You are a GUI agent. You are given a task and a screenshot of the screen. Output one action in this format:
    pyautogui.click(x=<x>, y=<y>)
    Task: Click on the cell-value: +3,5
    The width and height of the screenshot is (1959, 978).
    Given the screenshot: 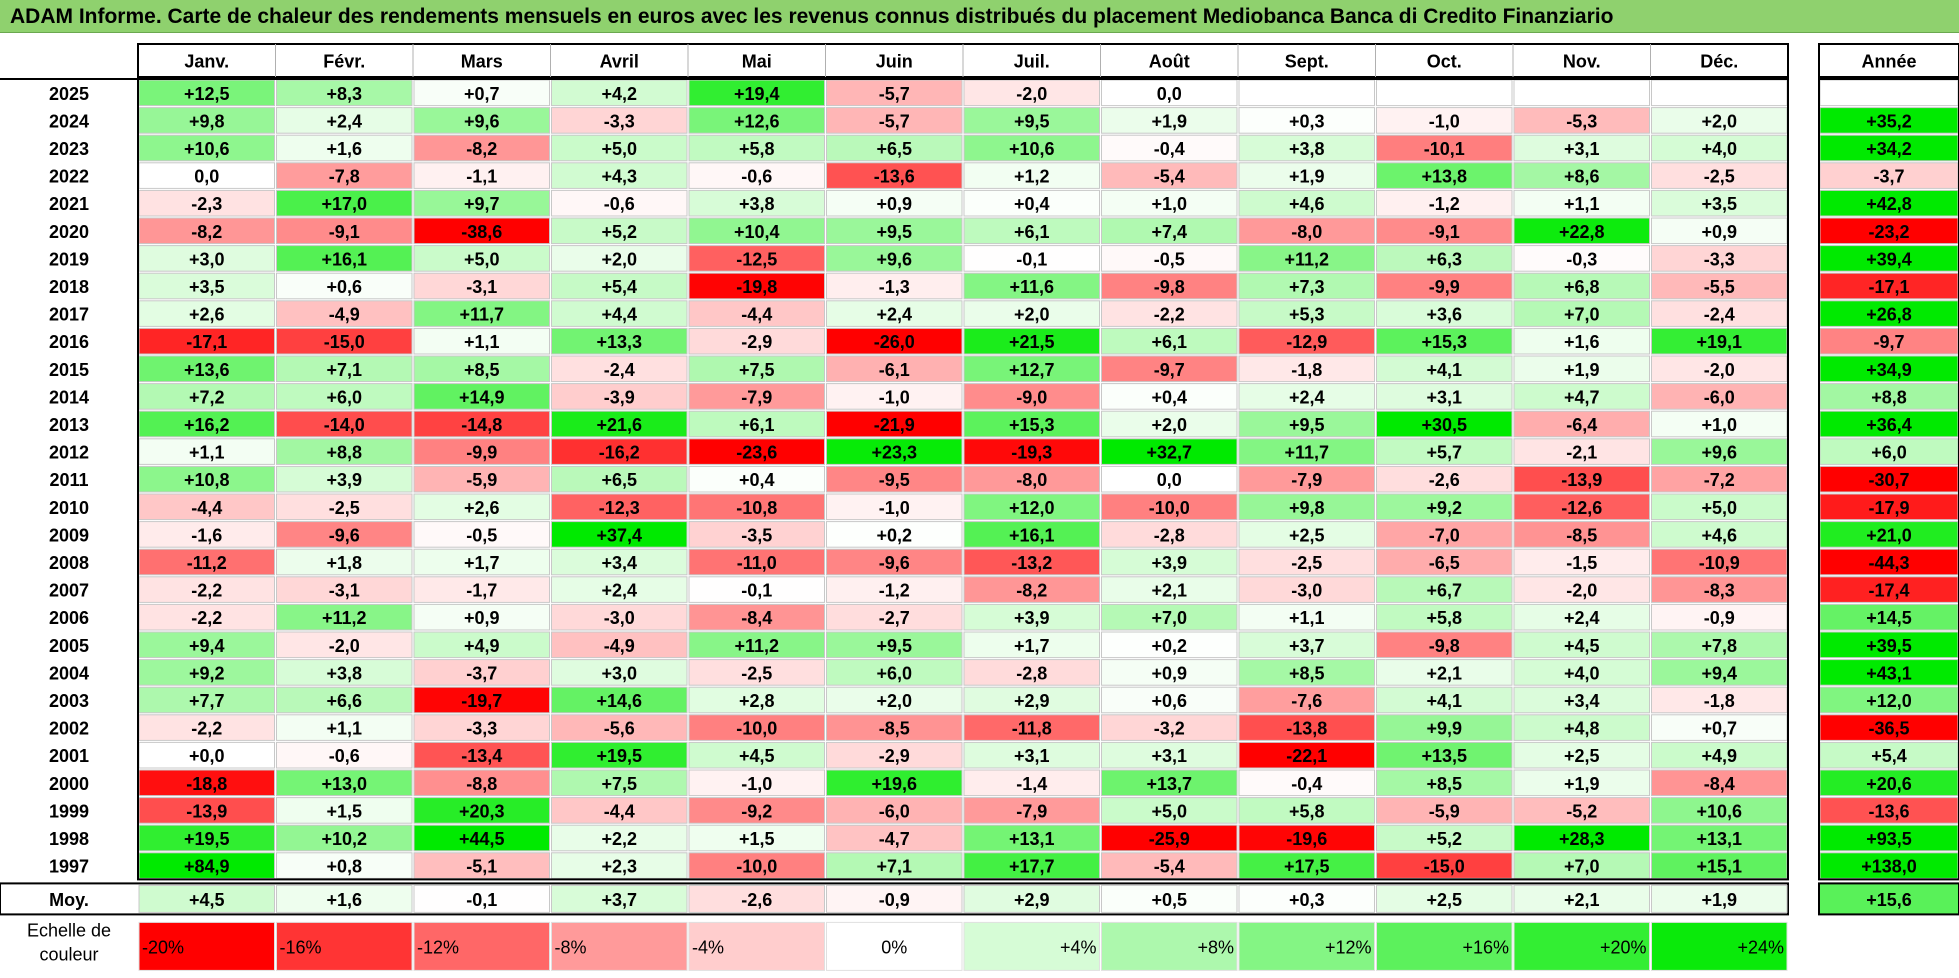 What is the action you would take?
    pyautogui.click(x=207, y=287)
    